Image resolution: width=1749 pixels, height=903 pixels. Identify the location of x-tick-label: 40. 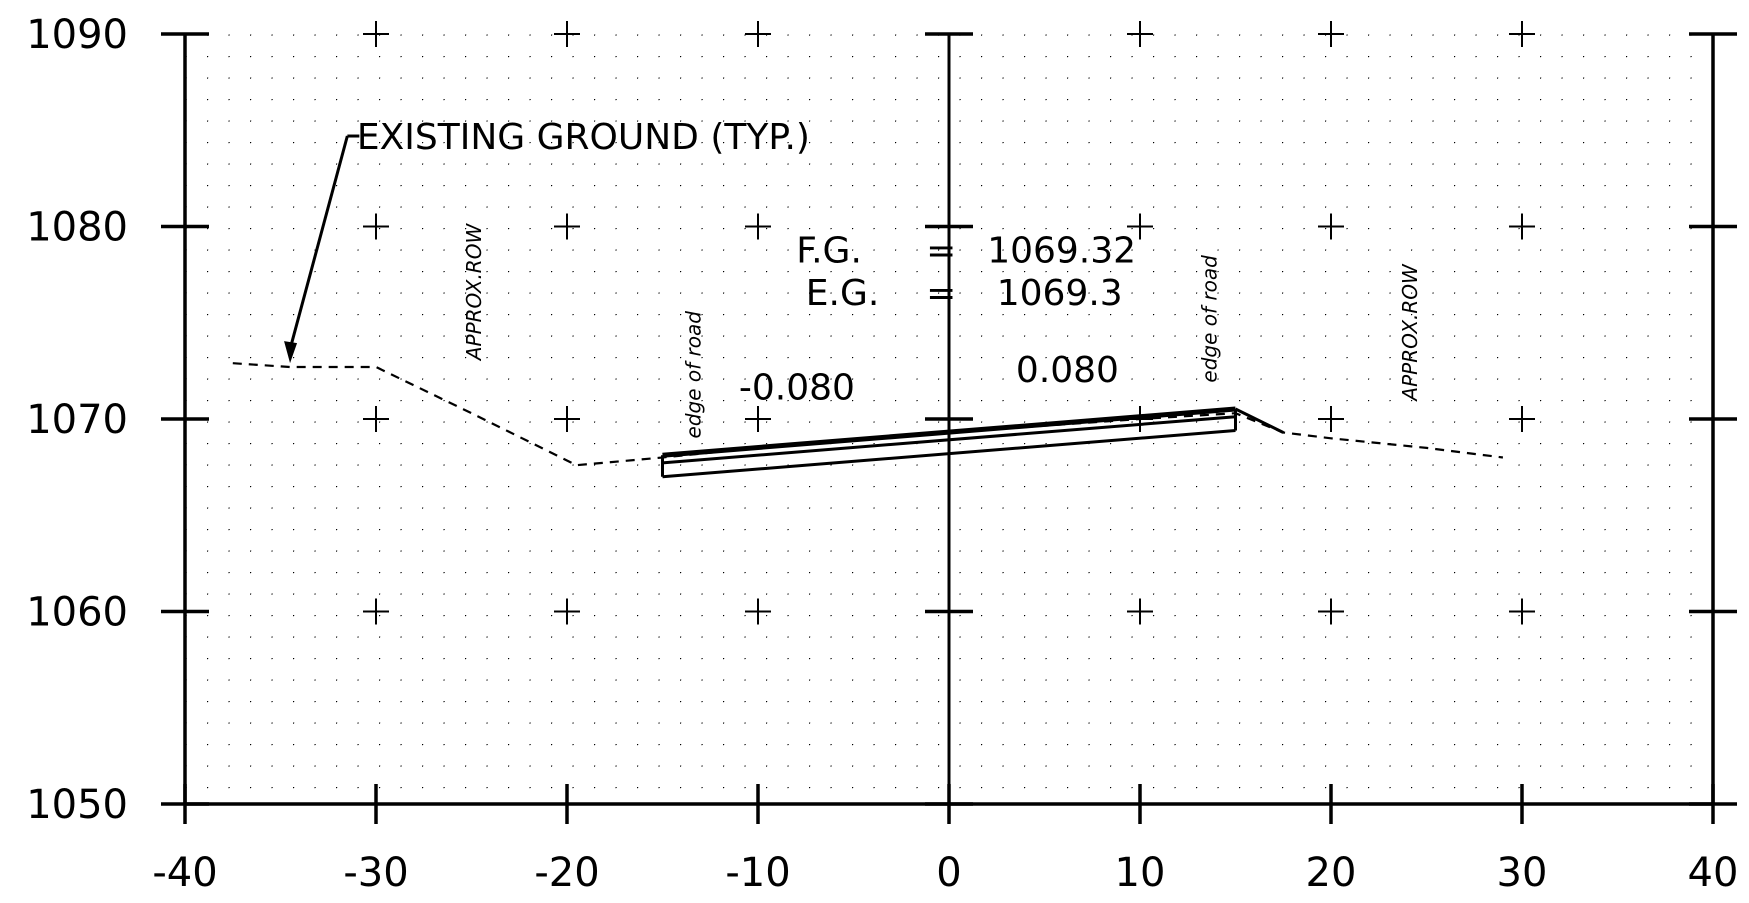
(1713, 873).